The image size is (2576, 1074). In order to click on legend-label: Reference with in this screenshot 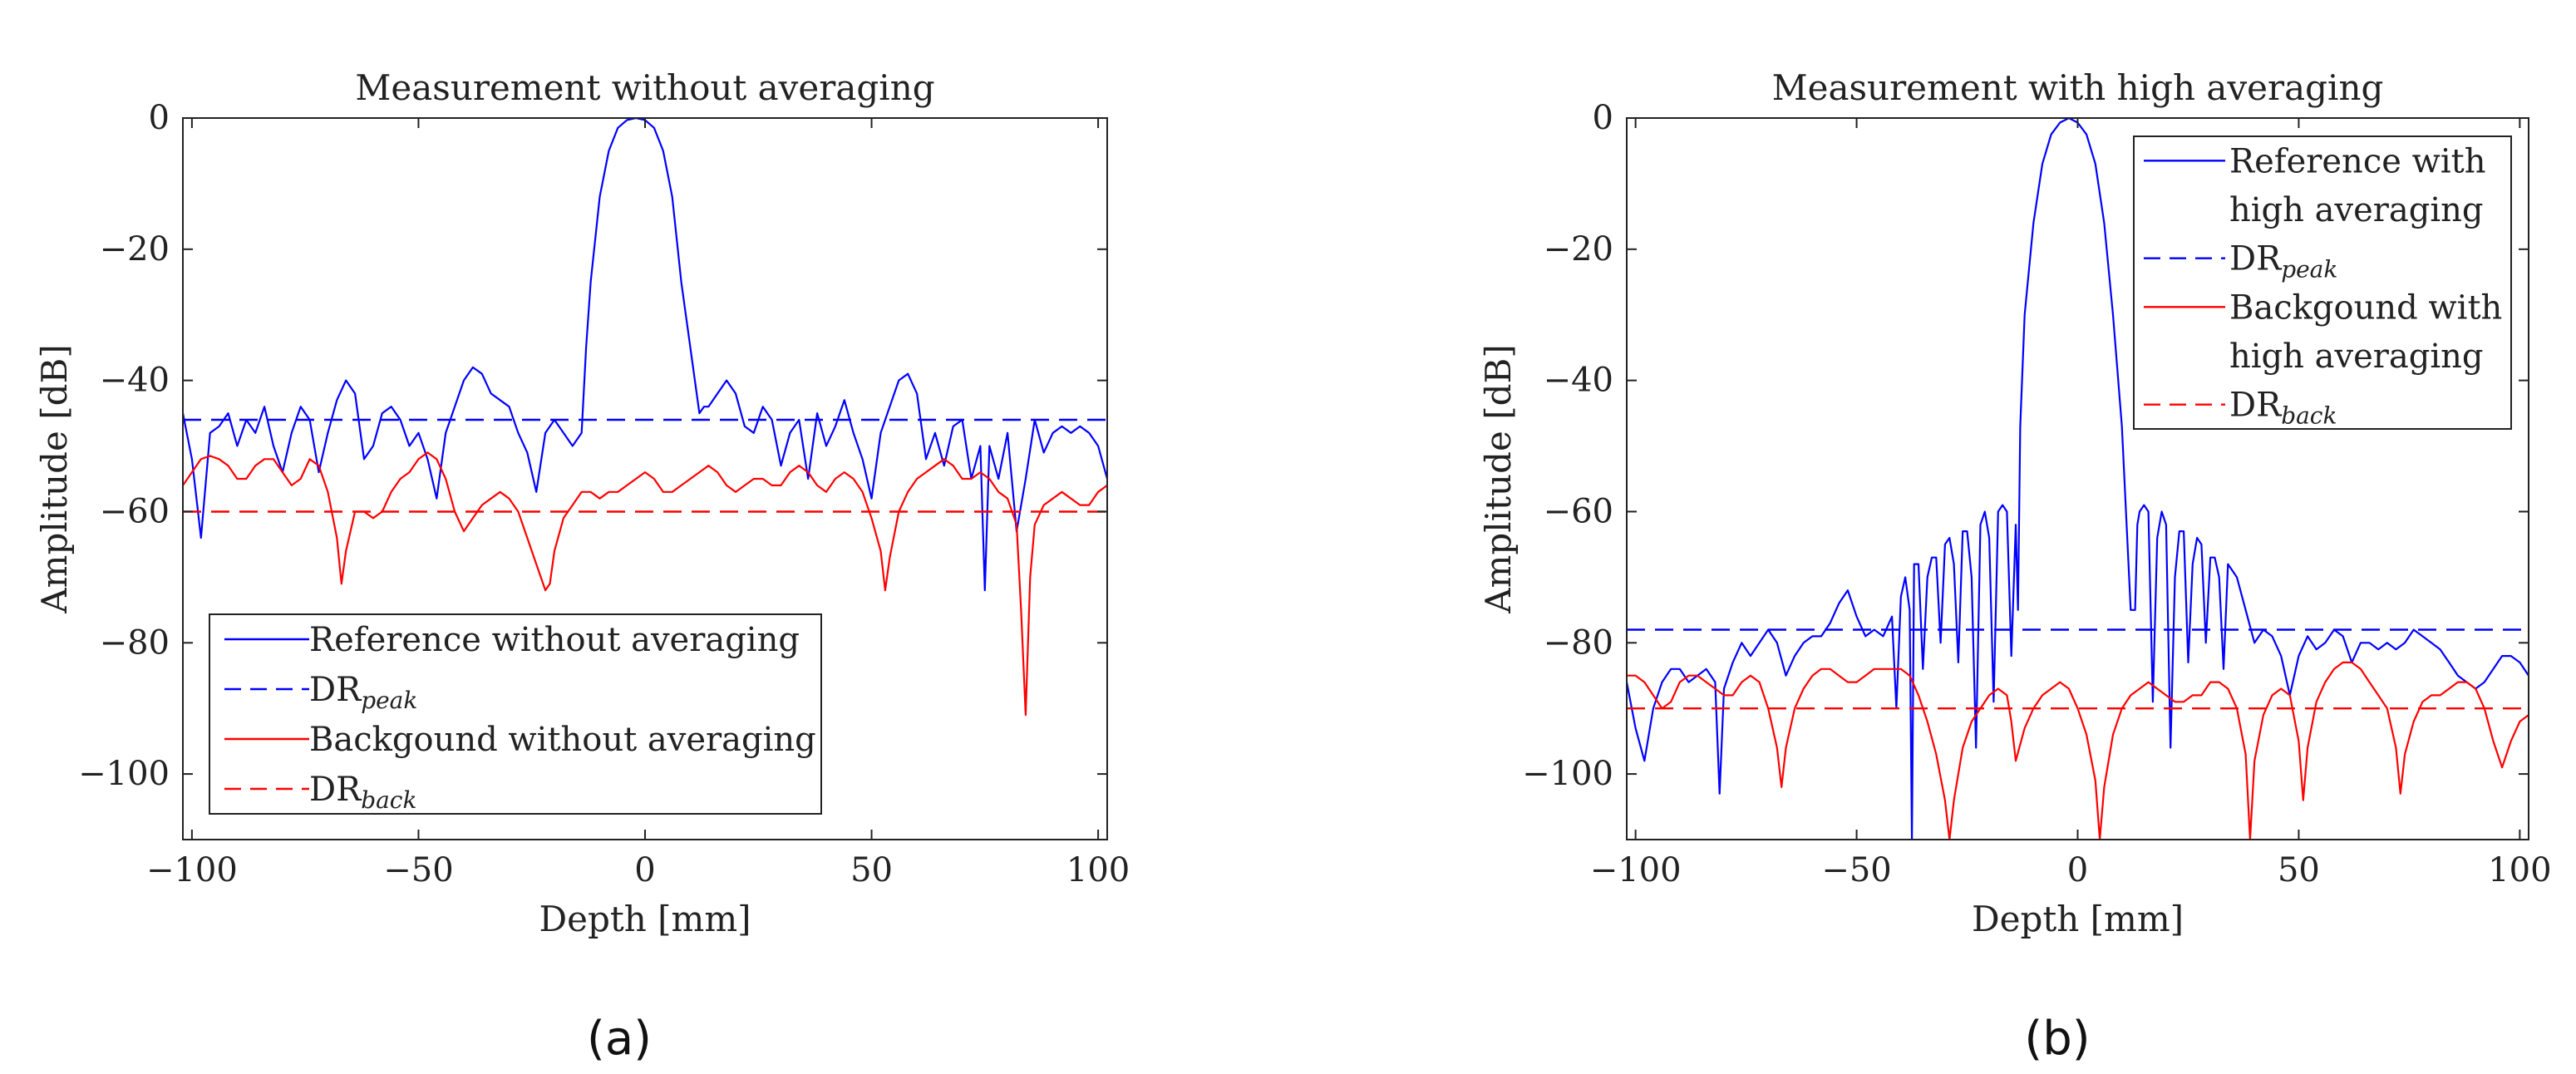, I will do `click(2357, 161)`.